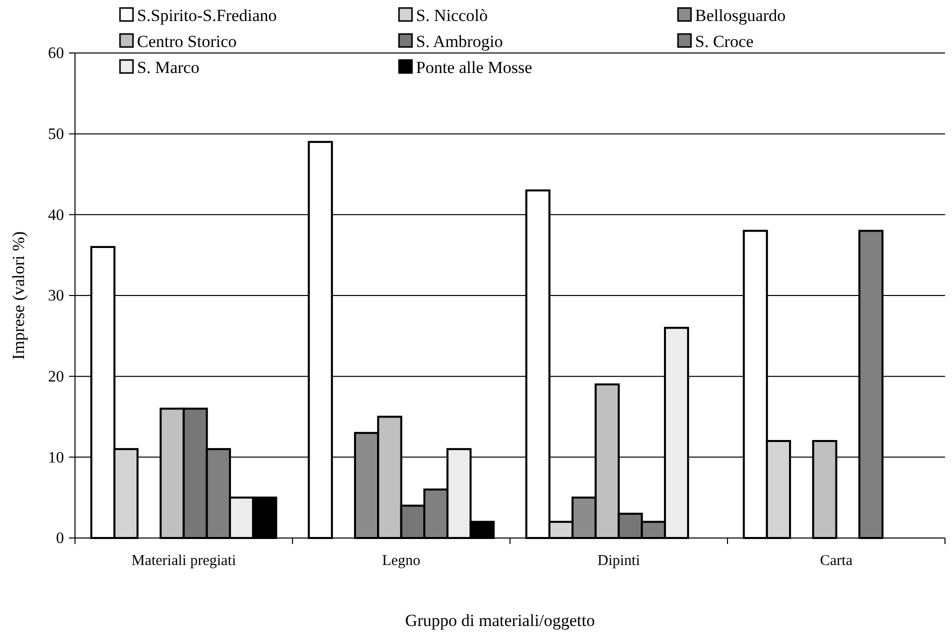  Describe the element at coordinates (724, 41) in the screenshot. I see `legend-label: S. Croce` at that location.